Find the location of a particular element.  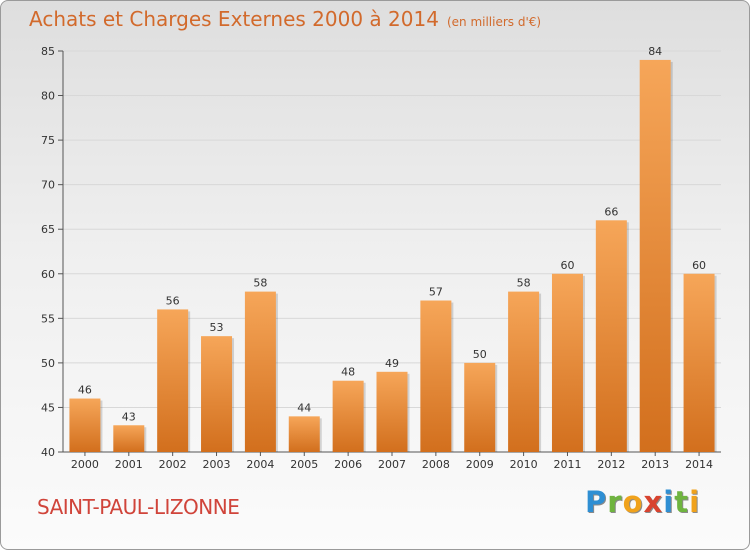

x-tick-label: 2003 is located at coordinates (217, 464).